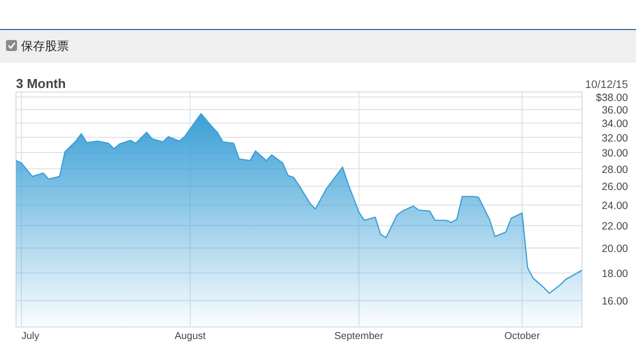  What do you see at coordinates (615, 274) in the screenshot?
I see `y-tick-label: 18.00` at bounding box center [615, 274].